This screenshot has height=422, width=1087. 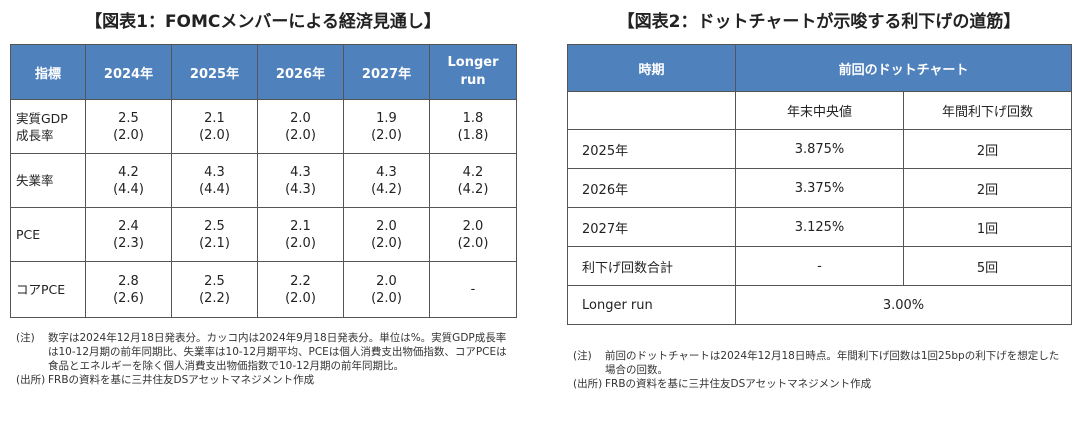 I want to click on cell-current: 1.9, so click(x=386, y=118).